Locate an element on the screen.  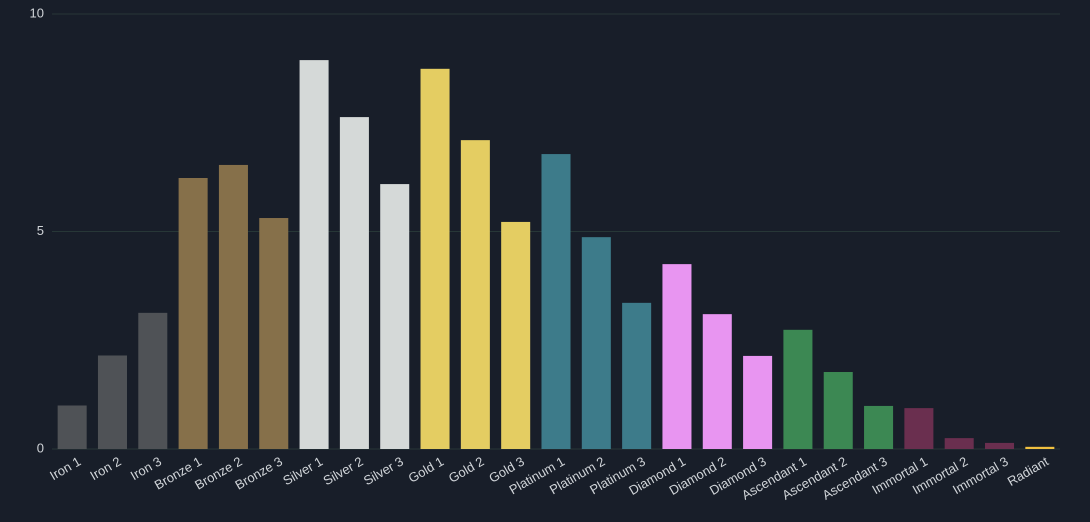
x-tick-label: Iron 2 is located at coordinates (105, 469).